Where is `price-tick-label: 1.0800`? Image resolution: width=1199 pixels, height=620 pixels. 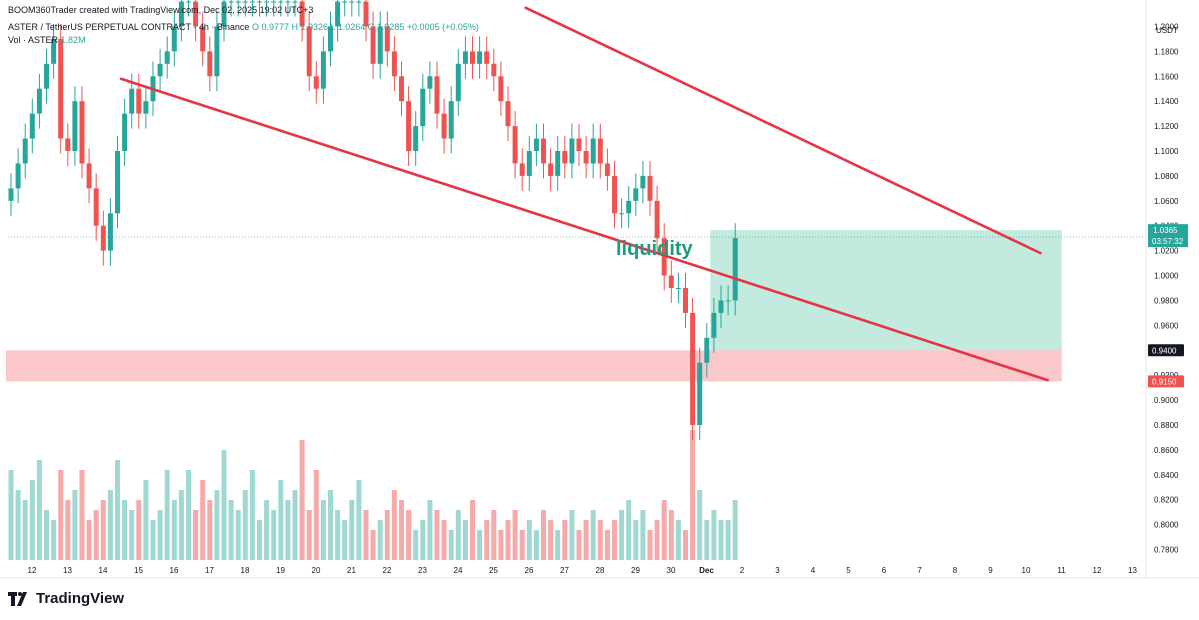 price-tick-label: 1.0800 is located at coordinates (1166, 176).